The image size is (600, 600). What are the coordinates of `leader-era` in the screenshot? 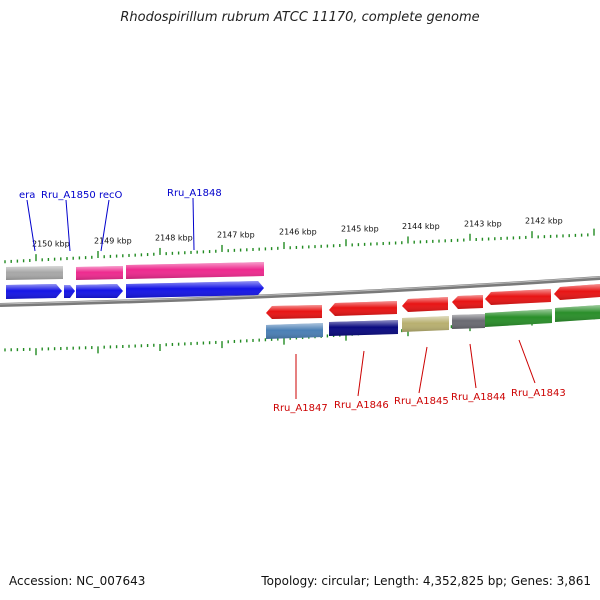 It's located at (31, 225).